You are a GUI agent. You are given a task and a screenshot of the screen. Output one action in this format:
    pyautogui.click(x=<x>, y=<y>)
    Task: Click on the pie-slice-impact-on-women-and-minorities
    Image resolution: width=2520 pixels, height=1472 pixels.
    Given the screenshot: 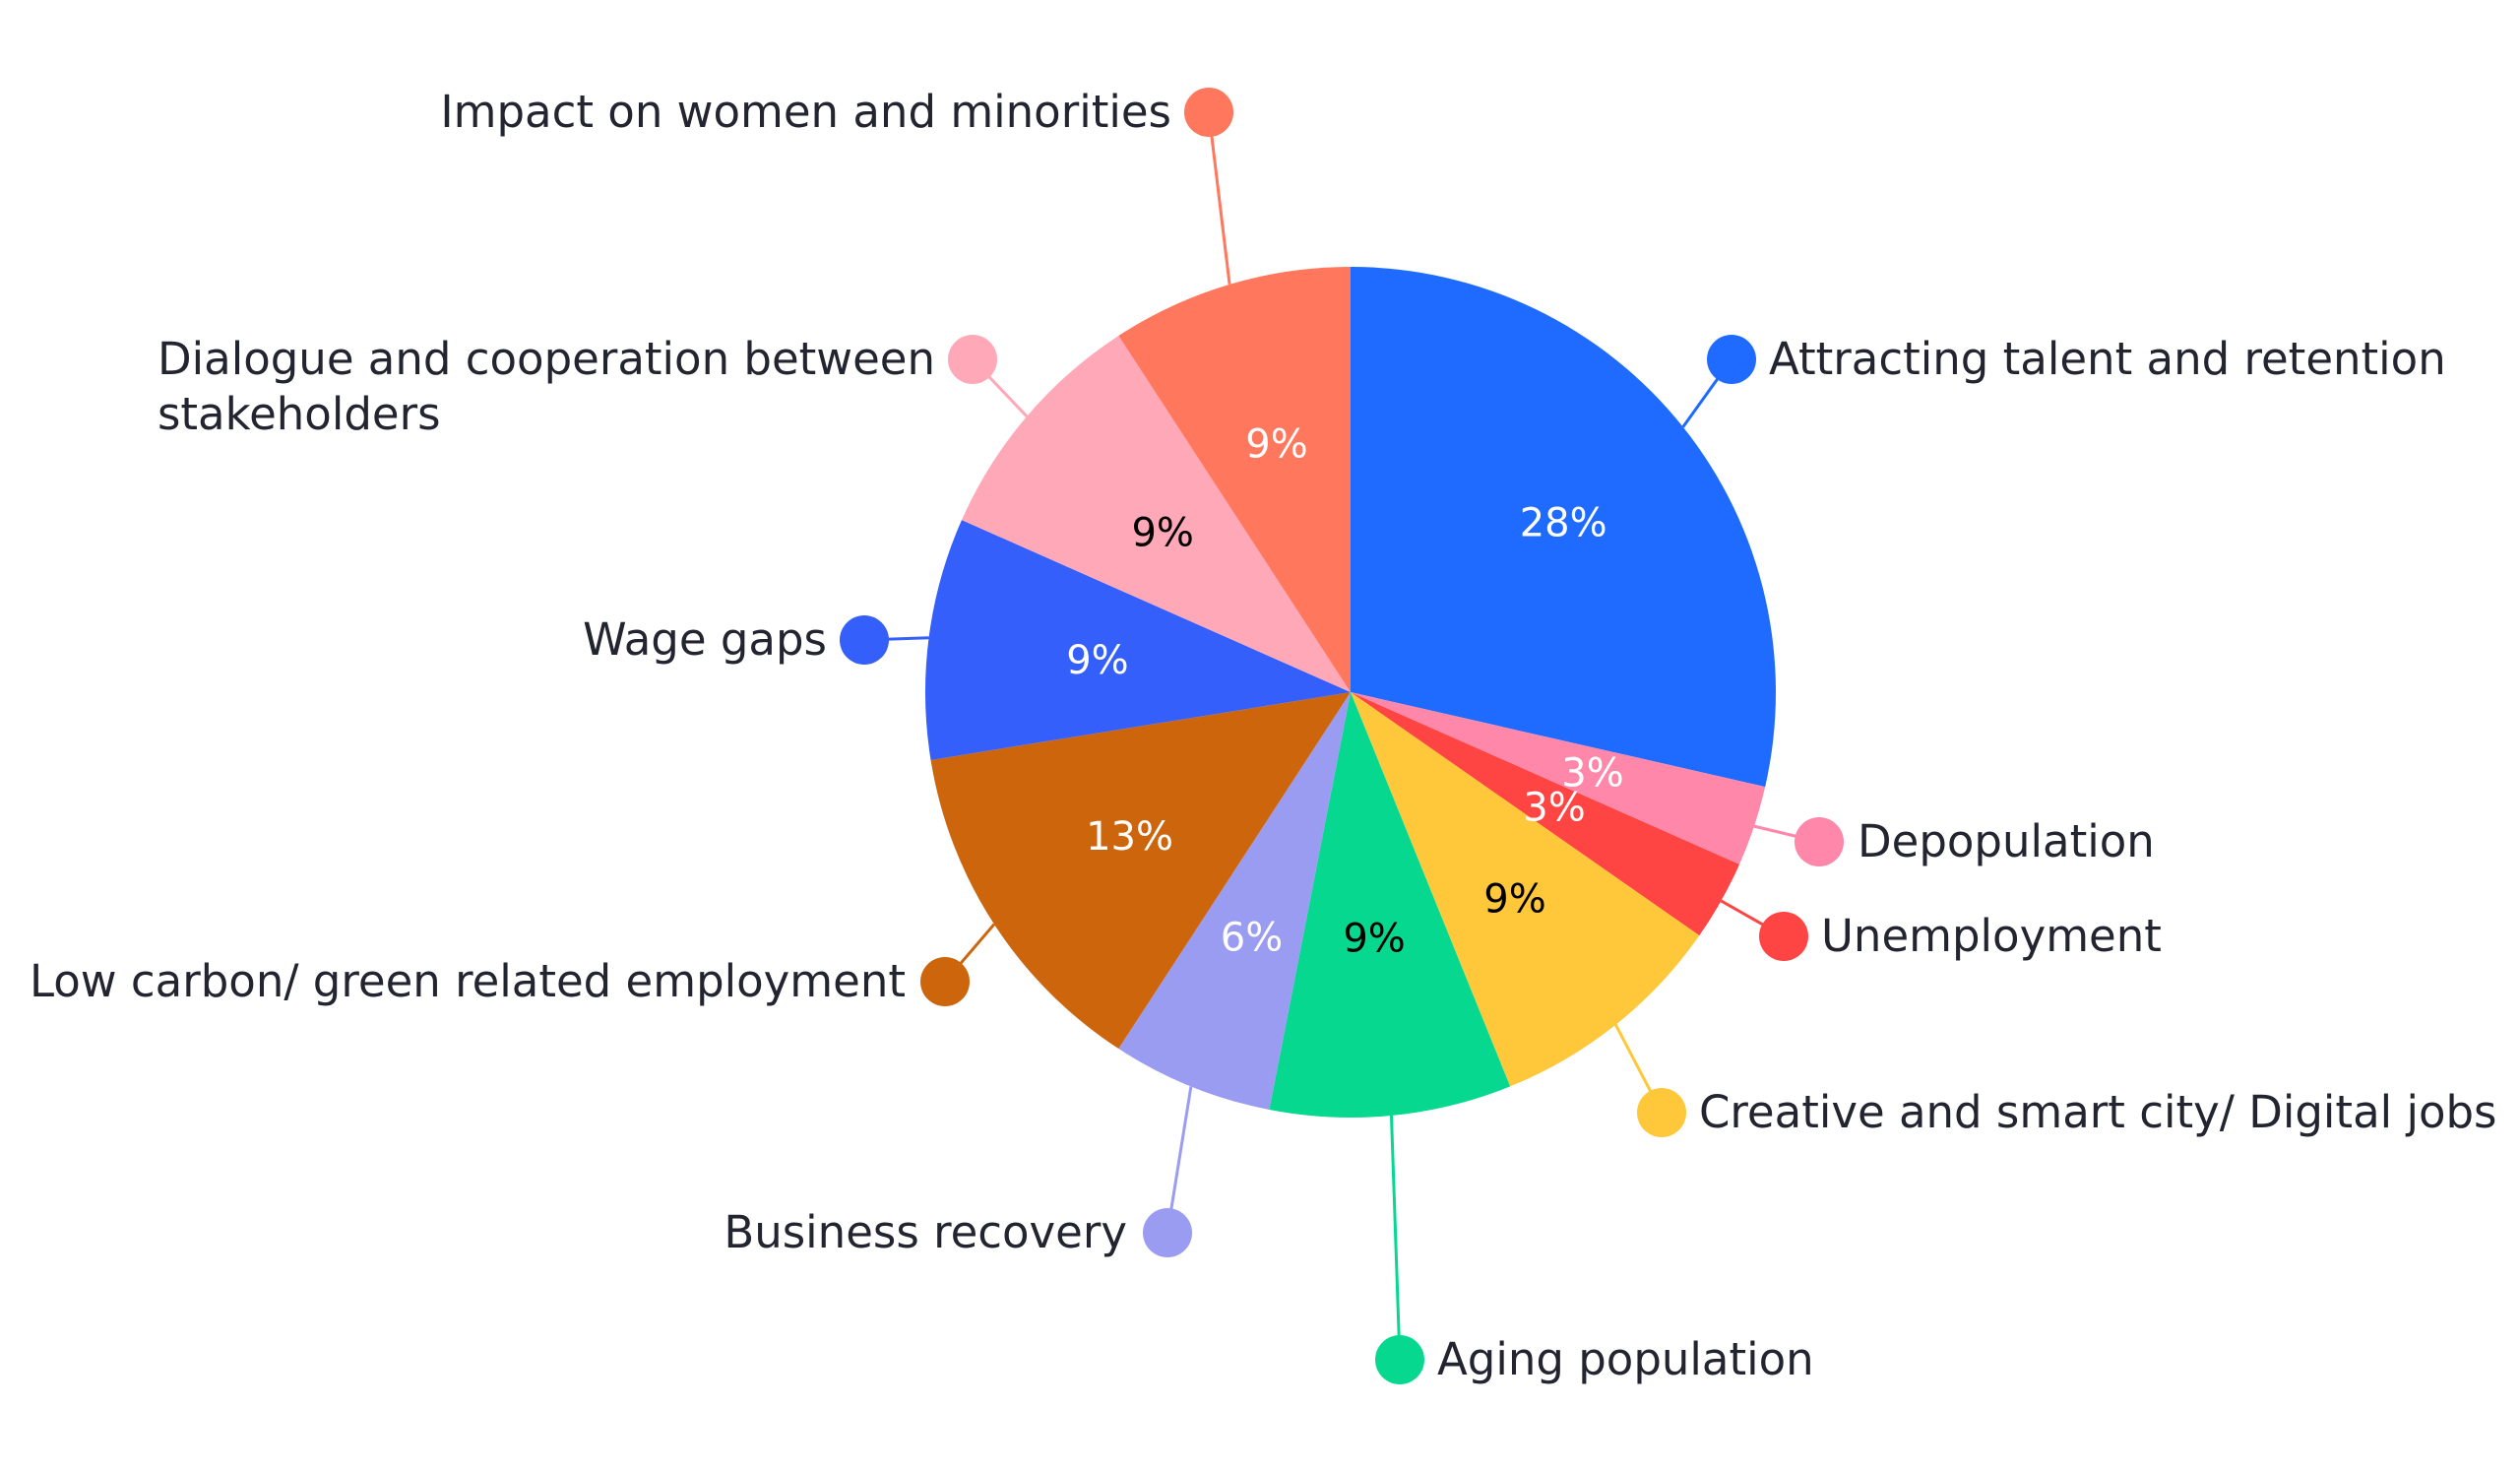 What is the action you would take?
    pyautogui.click(x=1234, y=479)
    